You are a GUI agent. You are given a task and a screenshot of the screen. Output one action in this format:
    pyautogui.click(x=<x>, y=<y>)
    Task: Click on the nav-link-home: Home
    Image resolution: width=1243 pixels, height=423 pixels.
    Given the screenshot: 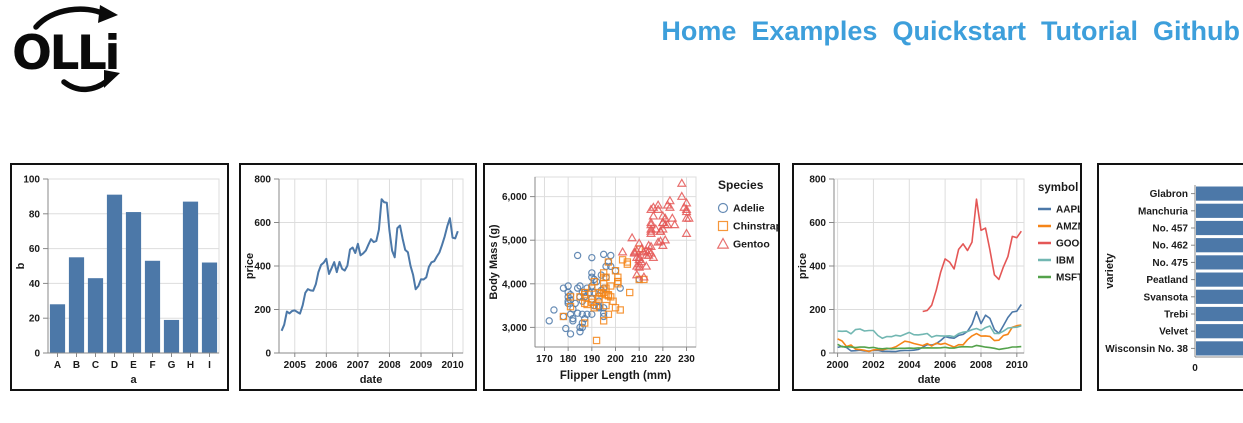 What is the action you would take?
    pyautogui.click(x=699, y=31)
    